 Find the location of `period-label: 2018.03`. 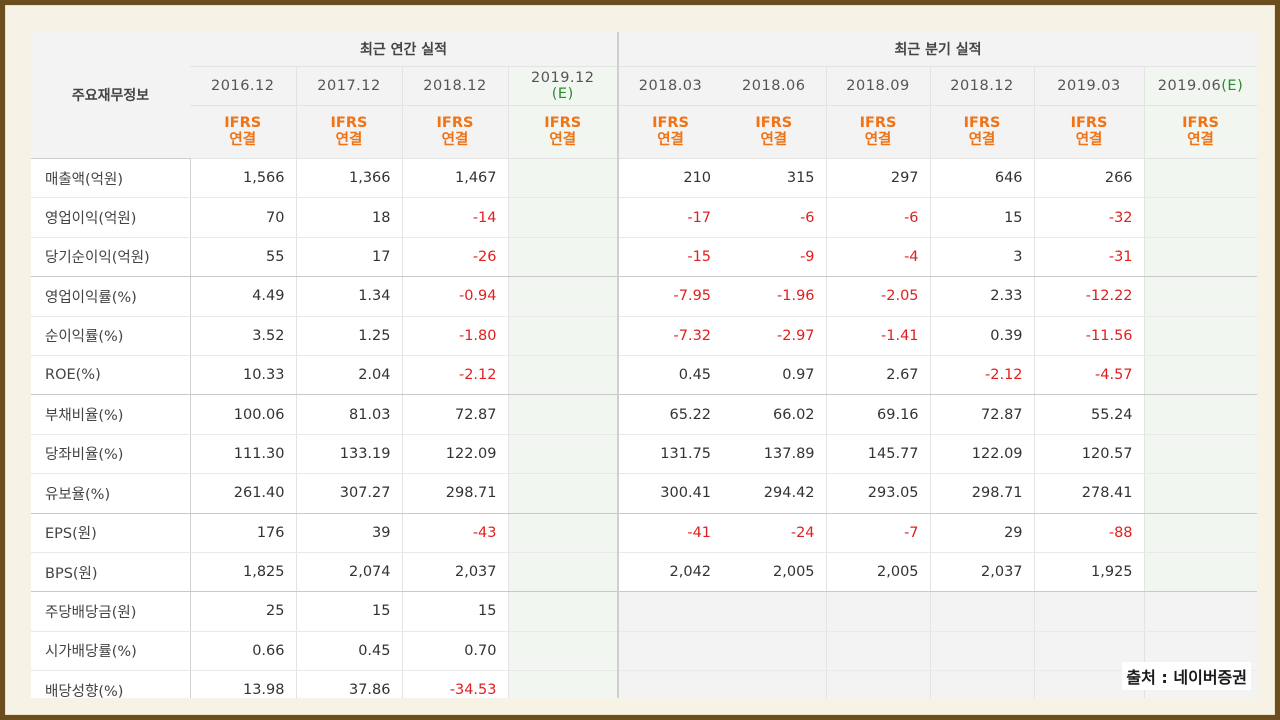

period-label: 2018.03 is located at coordinates (670, 86).